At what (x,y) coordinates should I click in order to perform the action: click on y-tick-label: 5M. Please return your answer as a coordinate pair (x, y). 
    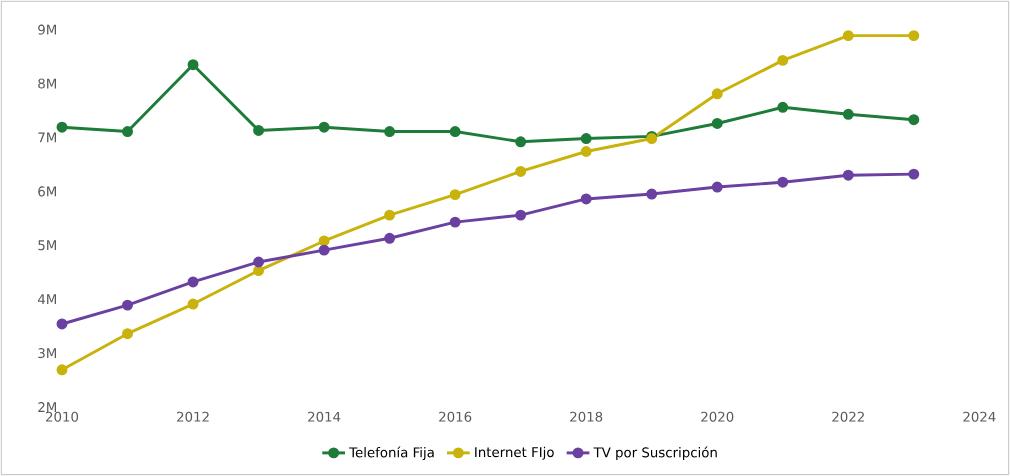
    Looking at the image, I should click on (47, 245).